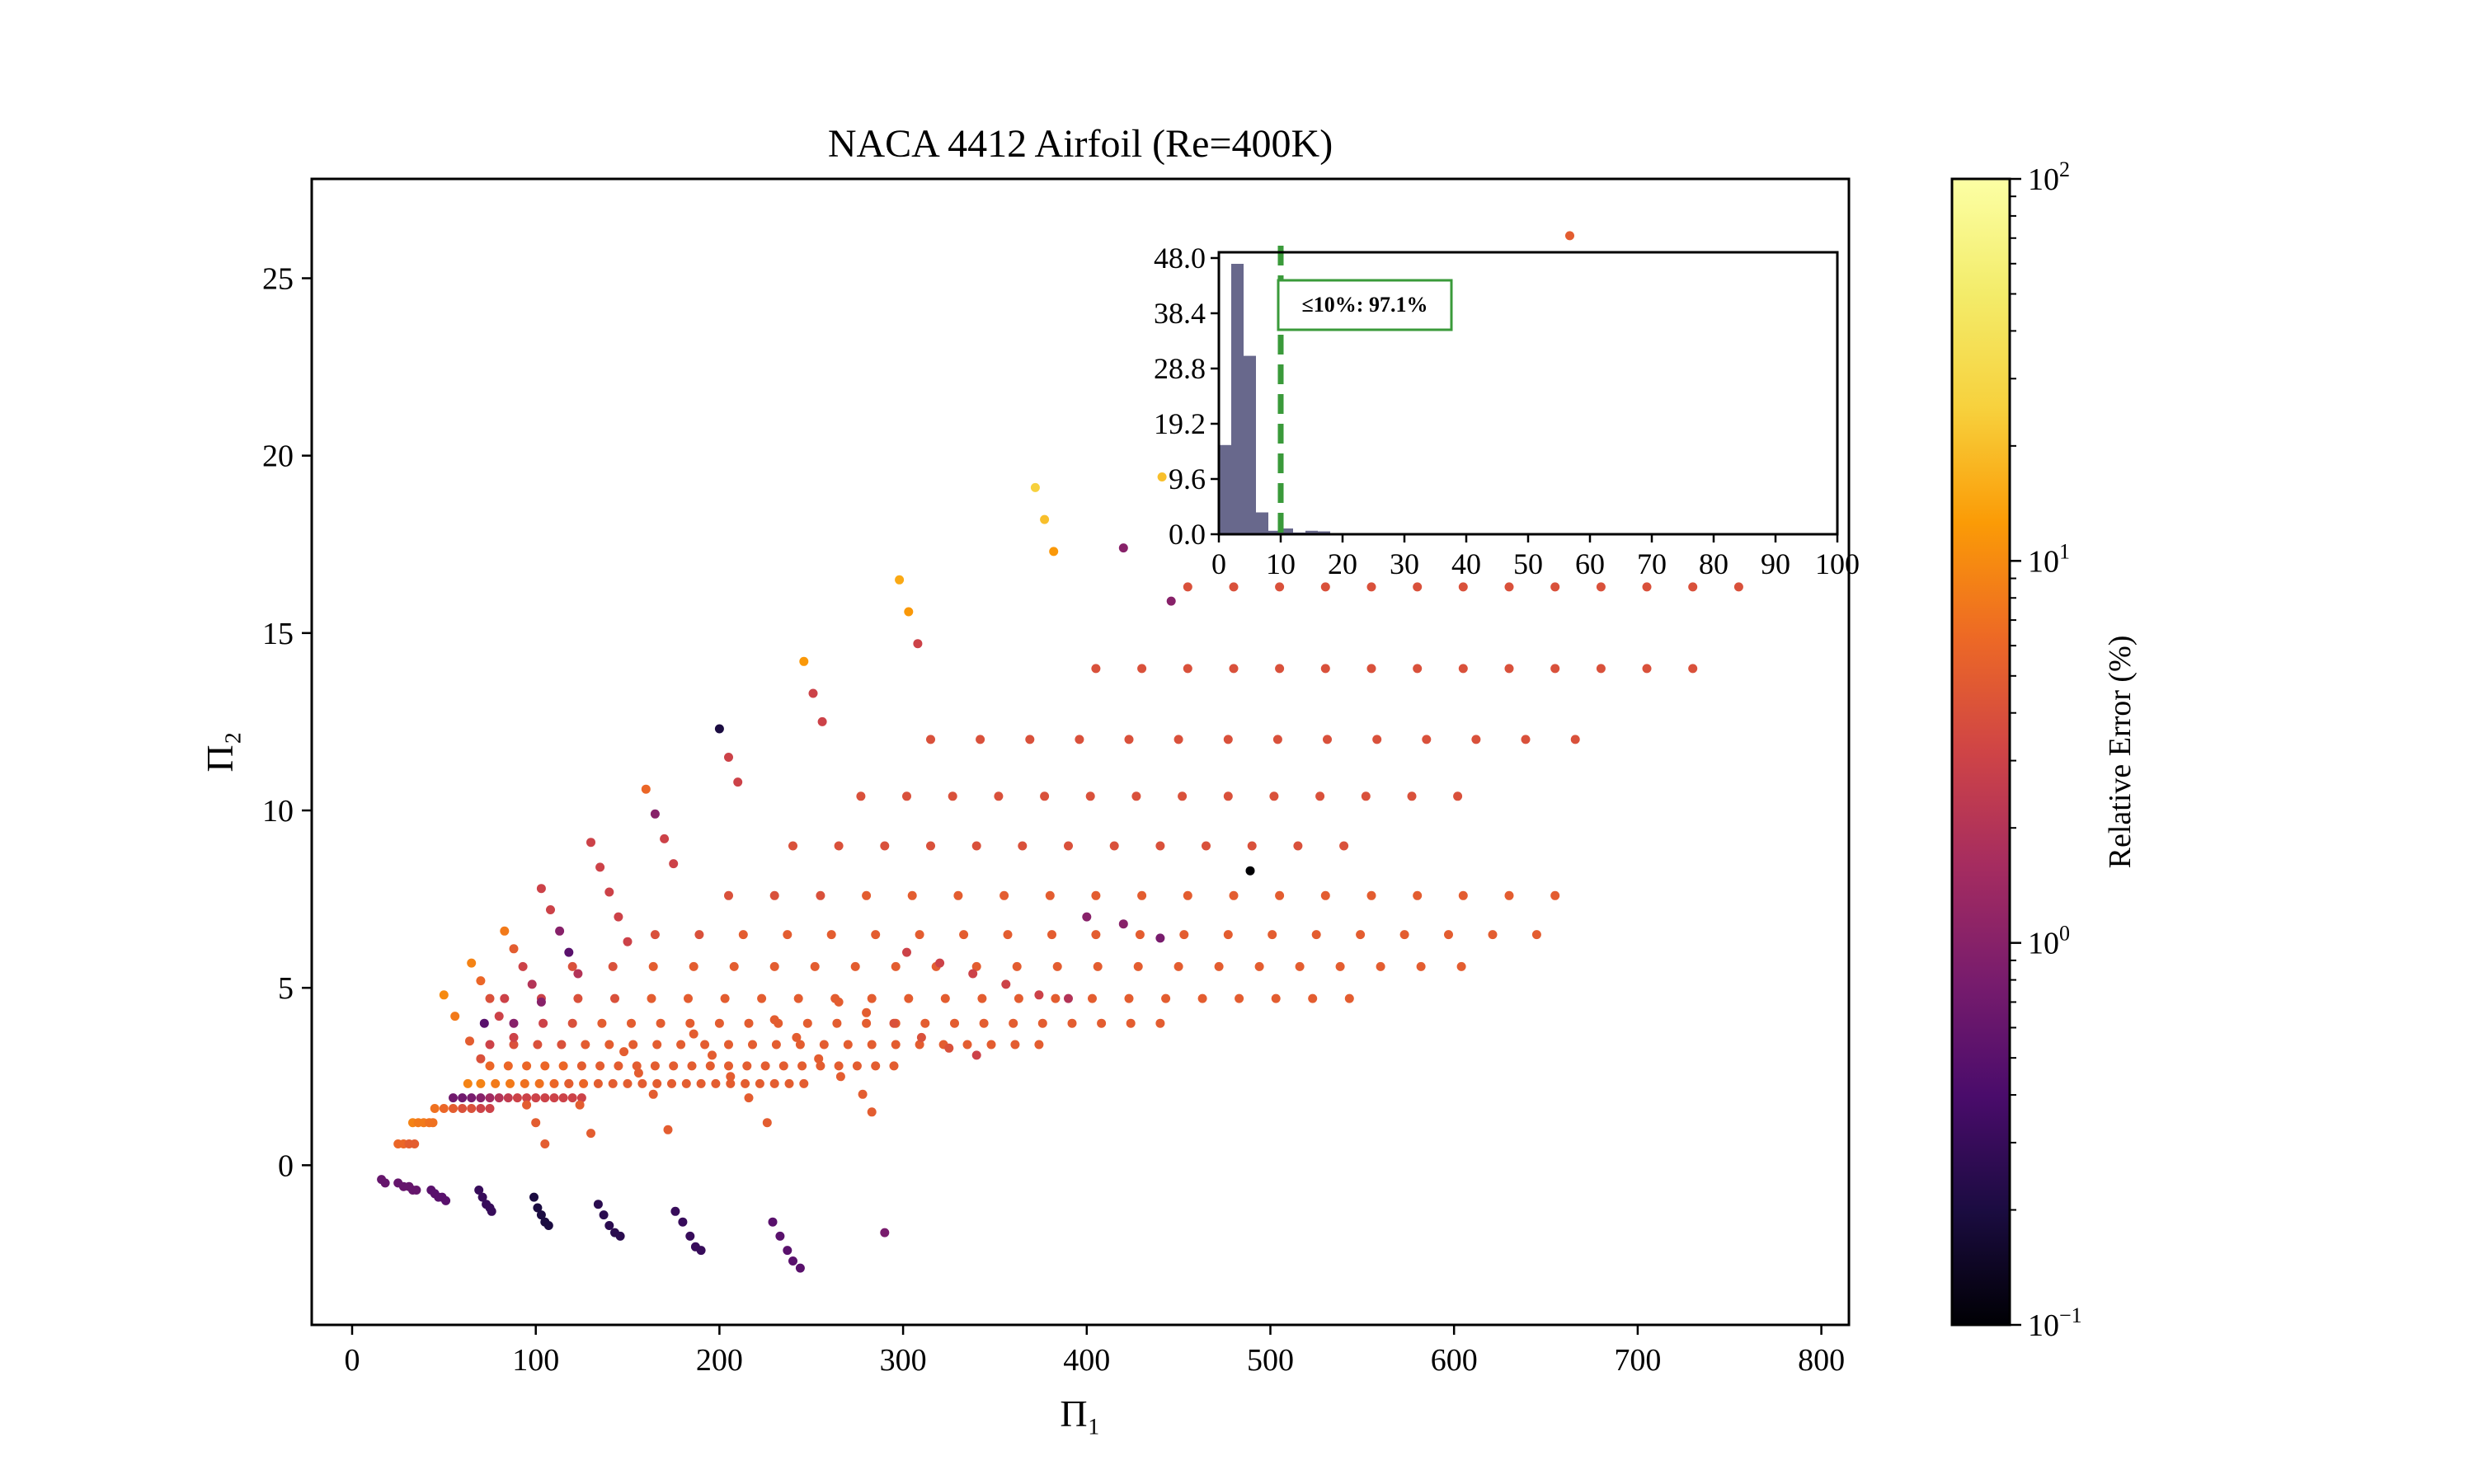 The image size is (2474, 1484). Describe the element at coordinates (1086, 1360) in the screenshot. I see `x-tick-label: 400` at that location.